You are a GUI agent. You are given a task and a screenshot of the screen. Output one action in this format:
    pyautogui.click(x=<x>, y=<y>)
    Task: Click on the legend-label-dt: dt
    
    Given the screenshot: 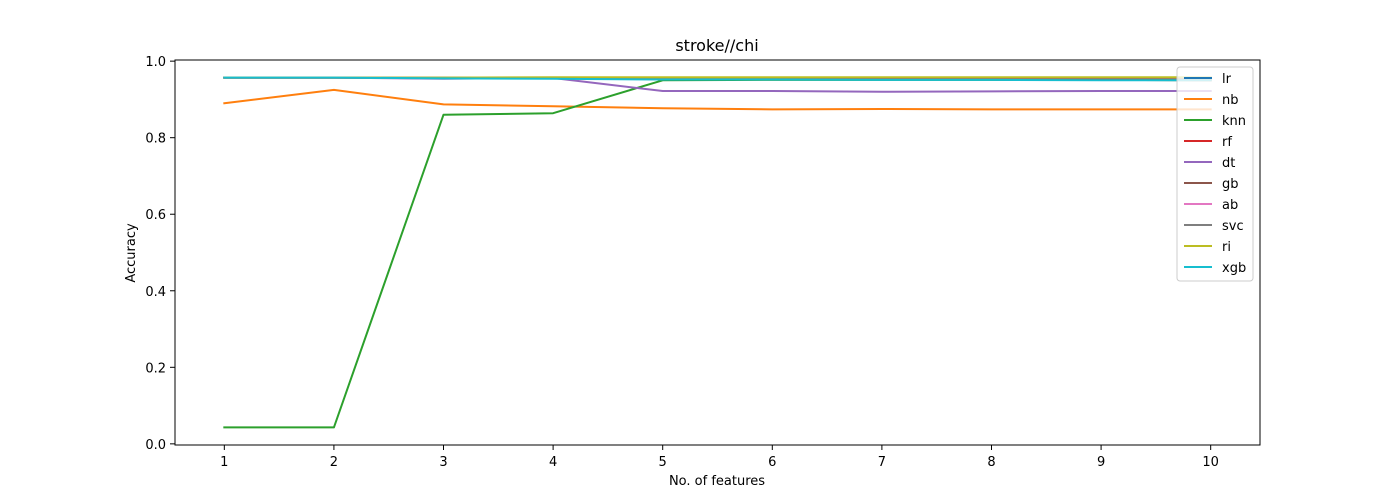 What is the action you would take?
    pyautogui.click(x=1228, y=163)
    